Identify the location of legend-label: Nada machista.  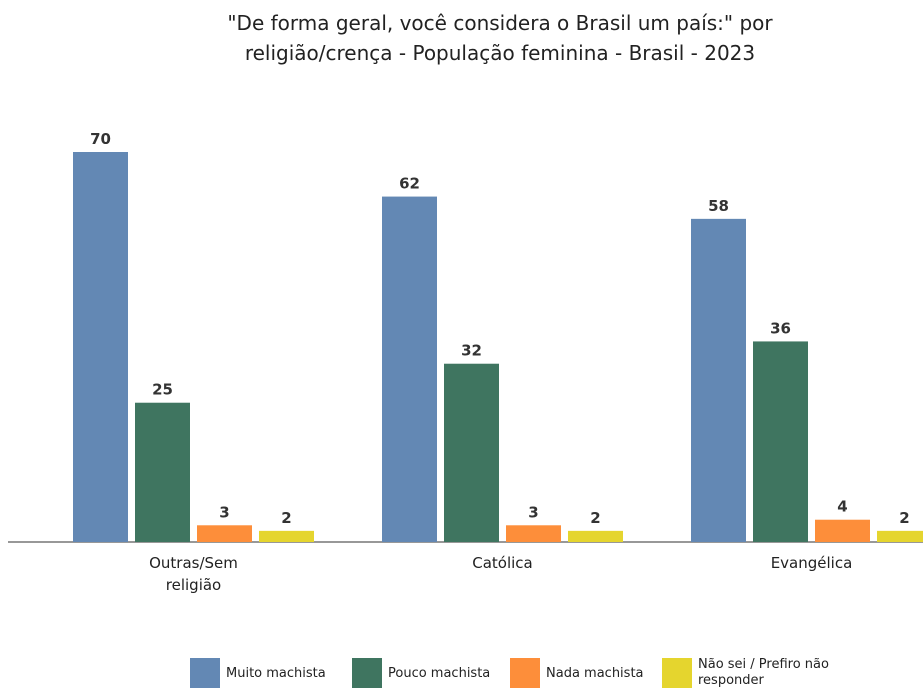
(595, 673).